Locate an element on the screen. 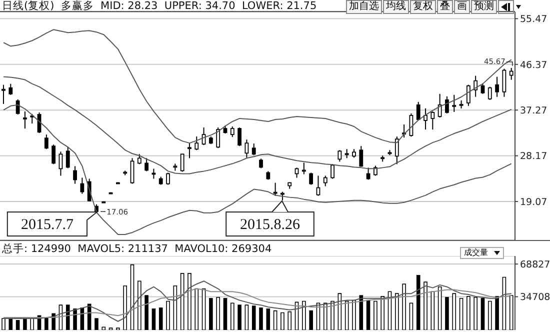 This screenshot has height=332, width=550. text: 加自选 is located at coordinates (364, 7).